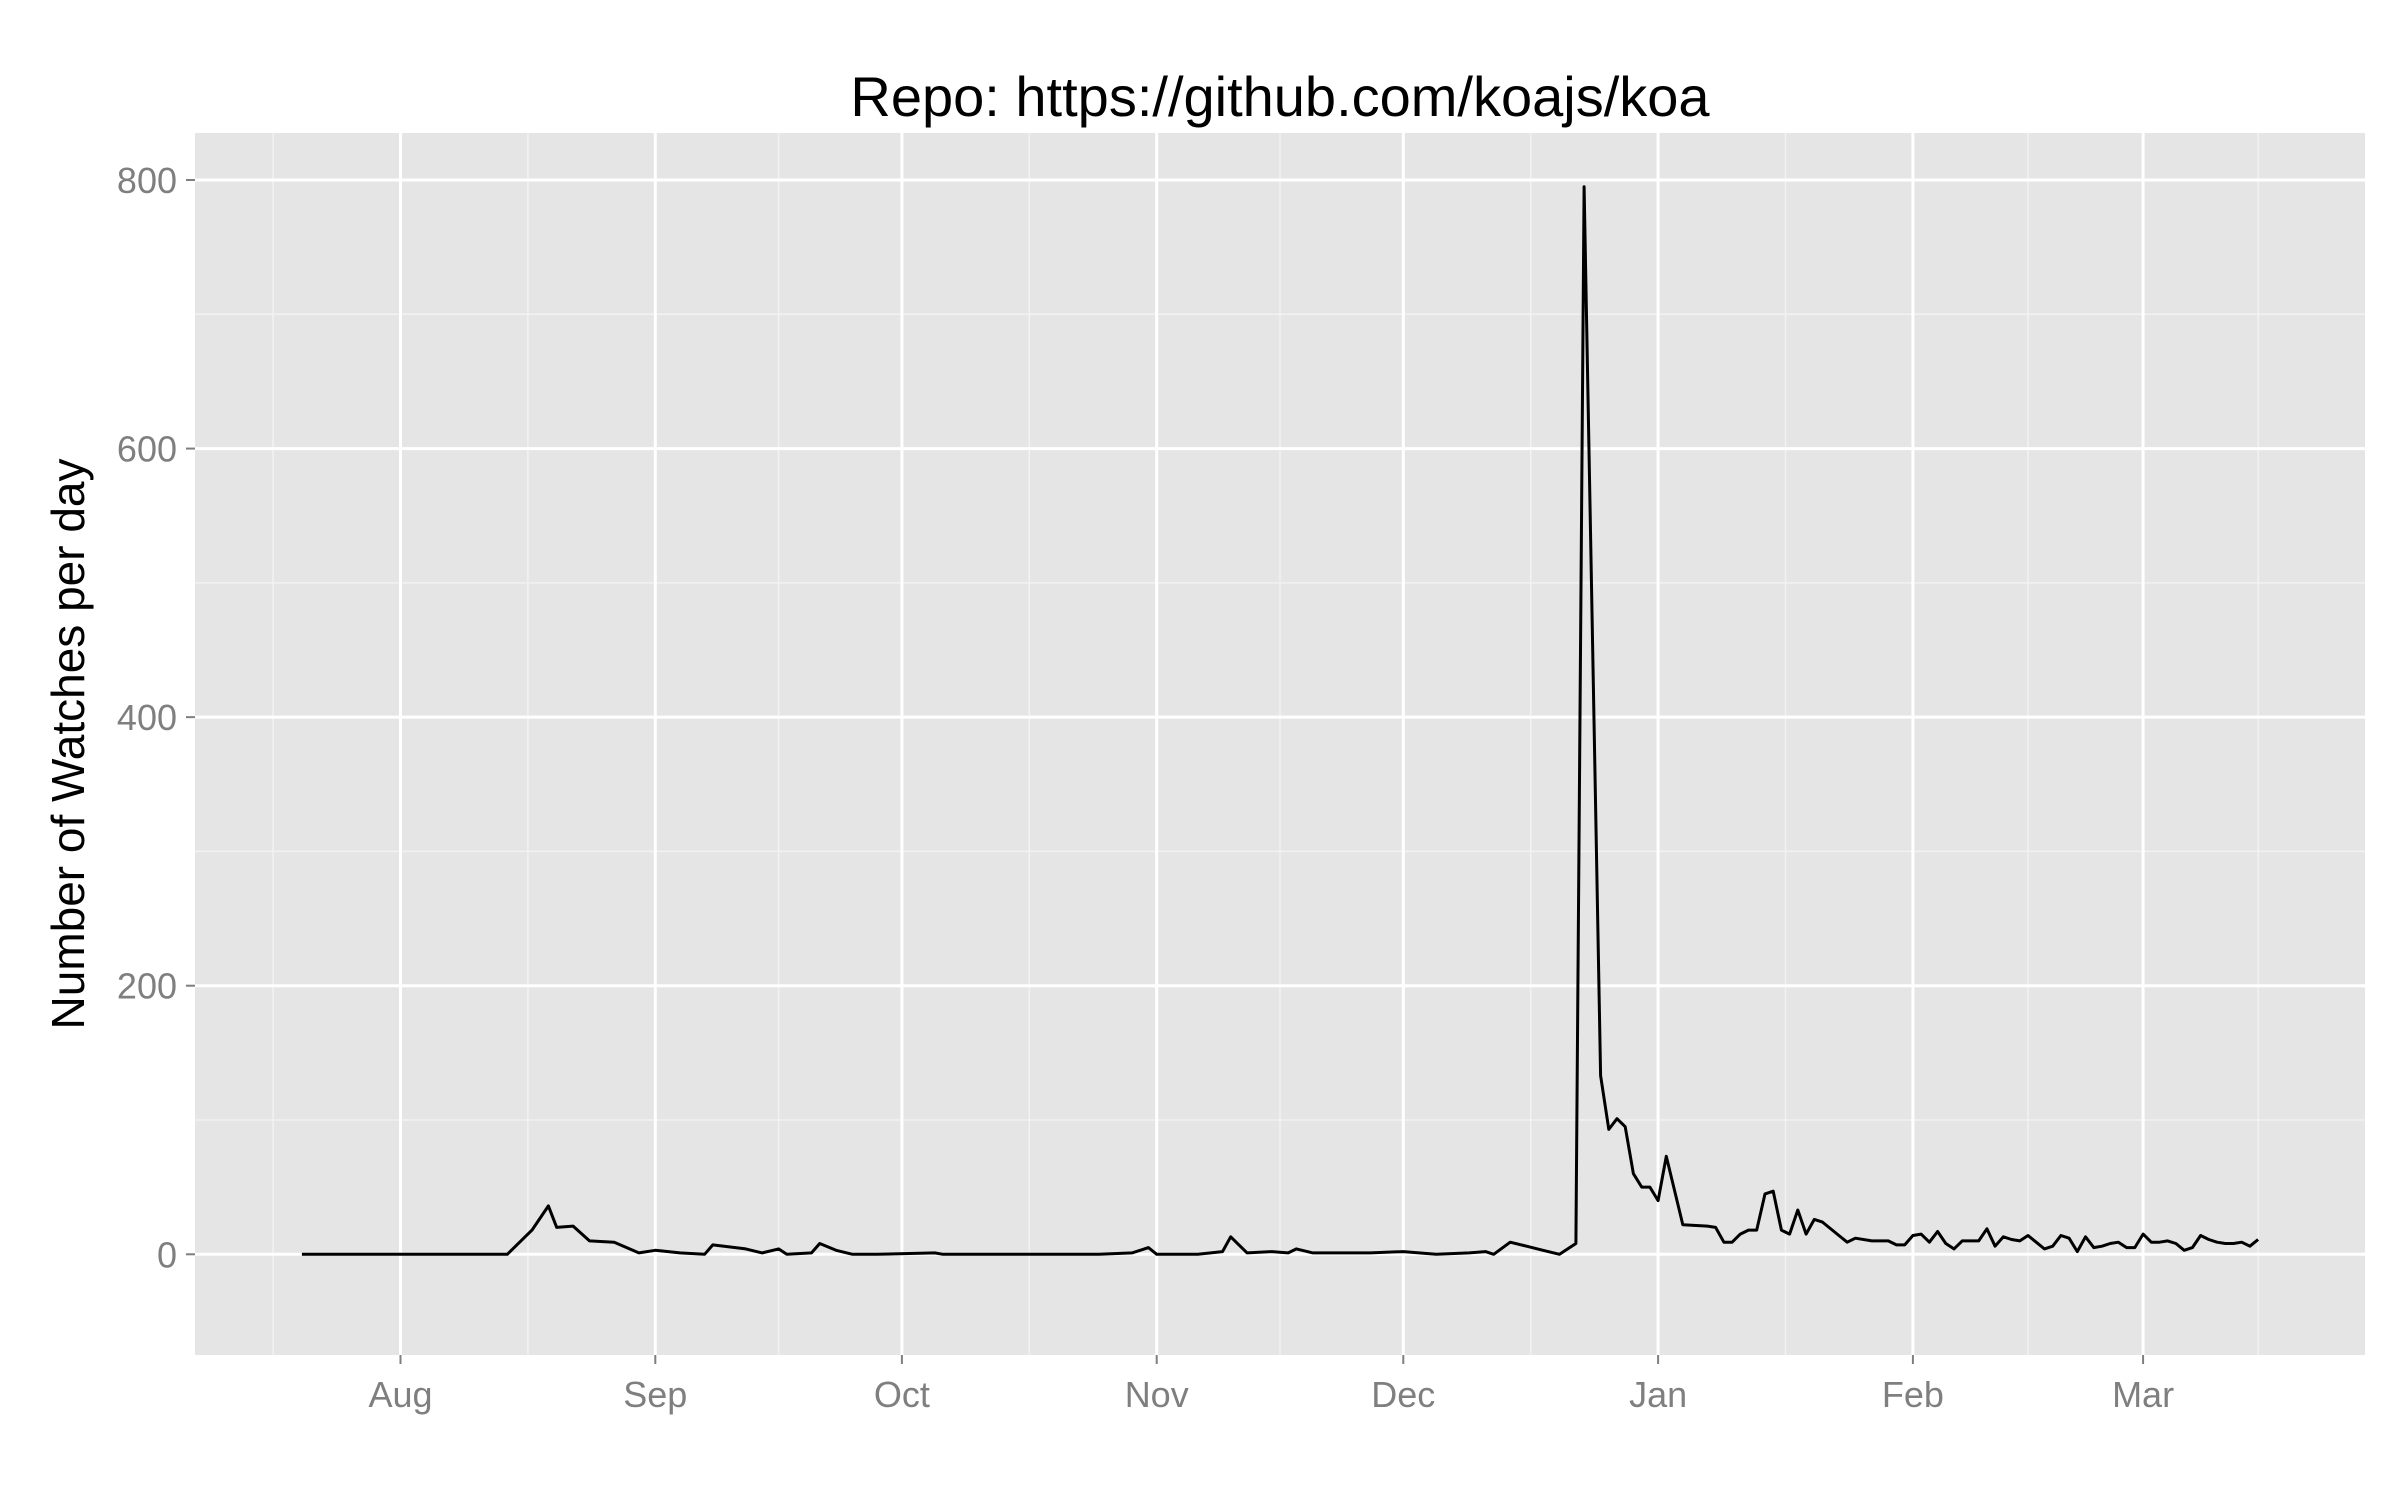  I want to click on y-tick-label: 800, so click(147, 180).